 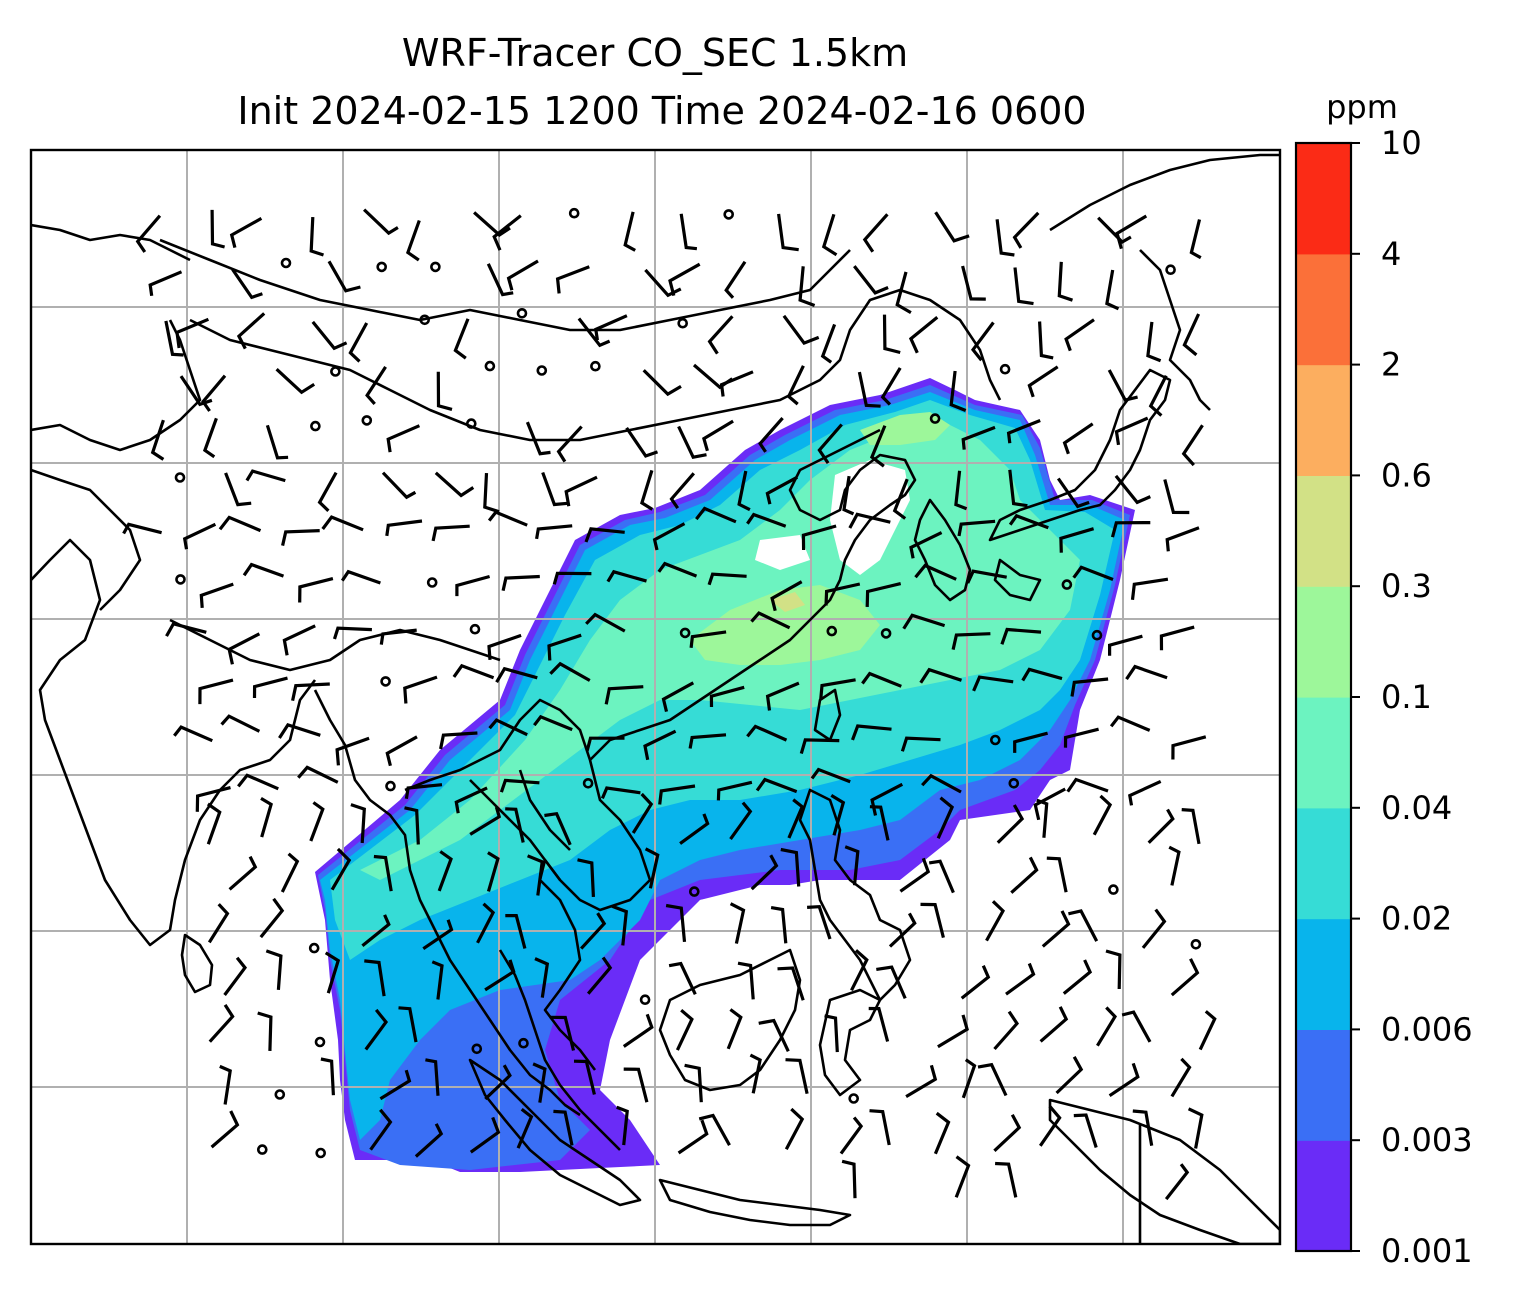 I want to click on tracer-region-0.1-north, so click(x=905, y=428).